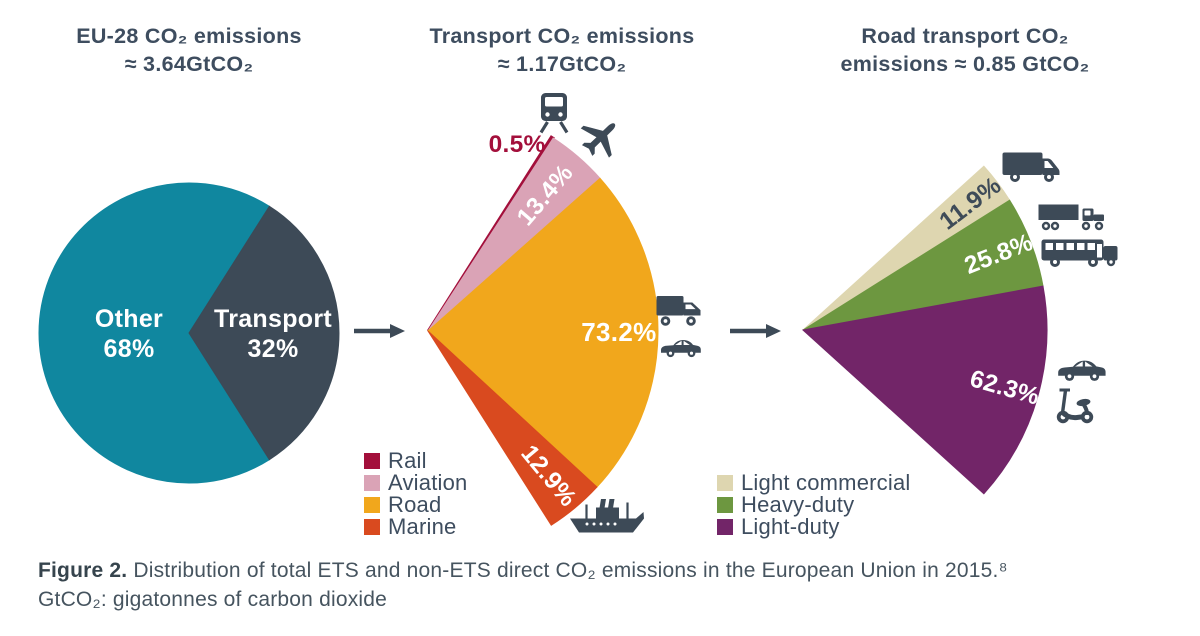  Describe the element at coordinates (790, 526) in the screenshot. I see `legend-label-light-duty: Light-duty` at that location.